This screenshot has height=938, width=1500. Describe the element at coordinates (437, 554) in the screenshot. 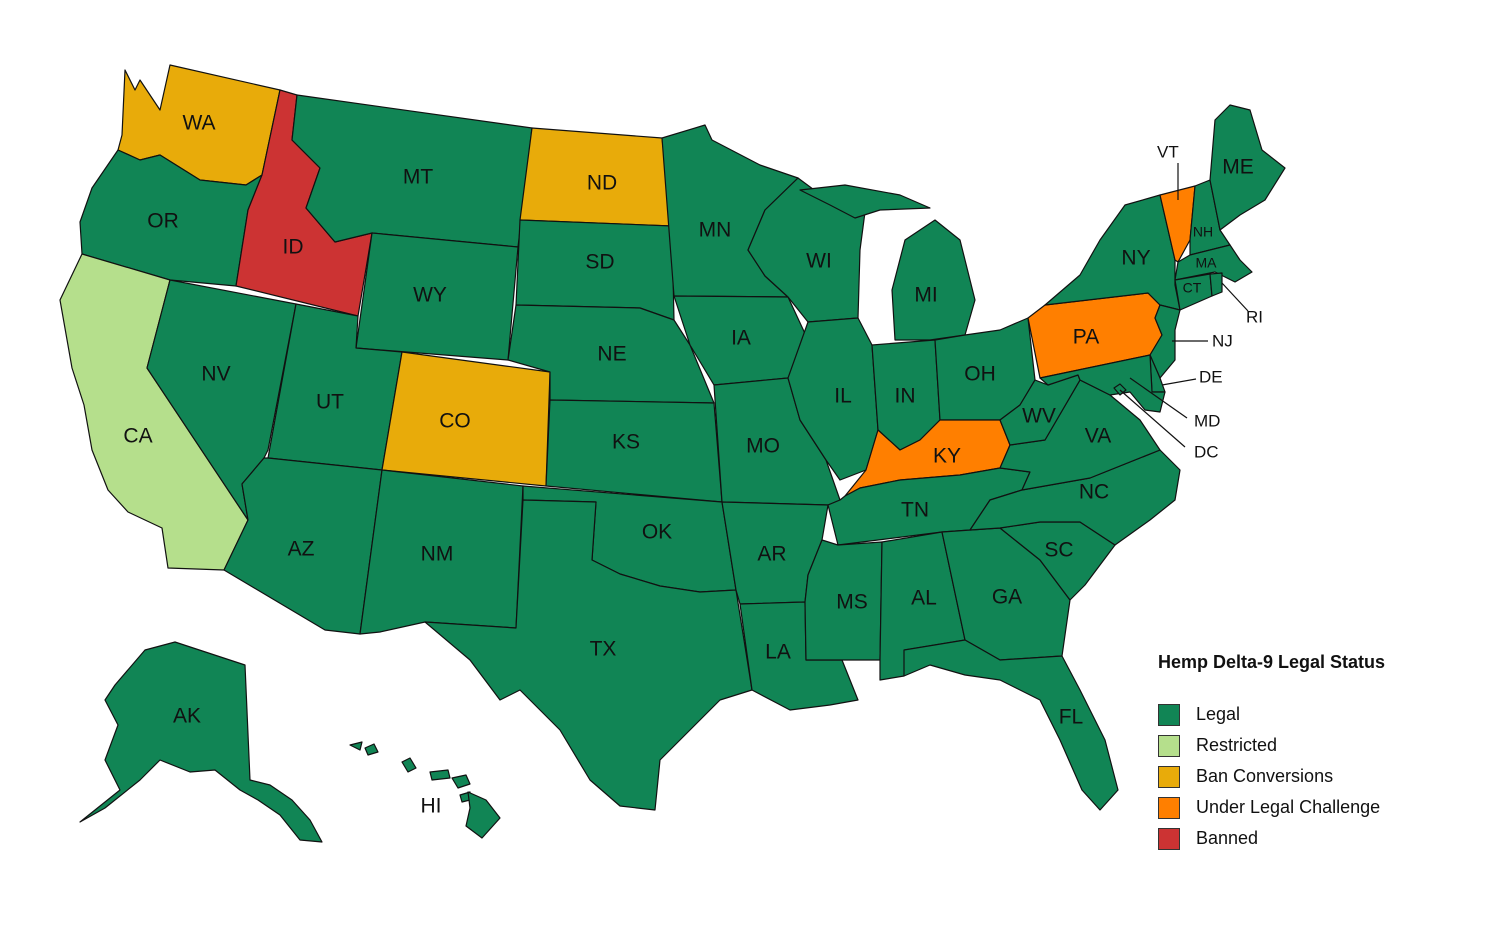

I see `state-label-NM: NM` at that location.